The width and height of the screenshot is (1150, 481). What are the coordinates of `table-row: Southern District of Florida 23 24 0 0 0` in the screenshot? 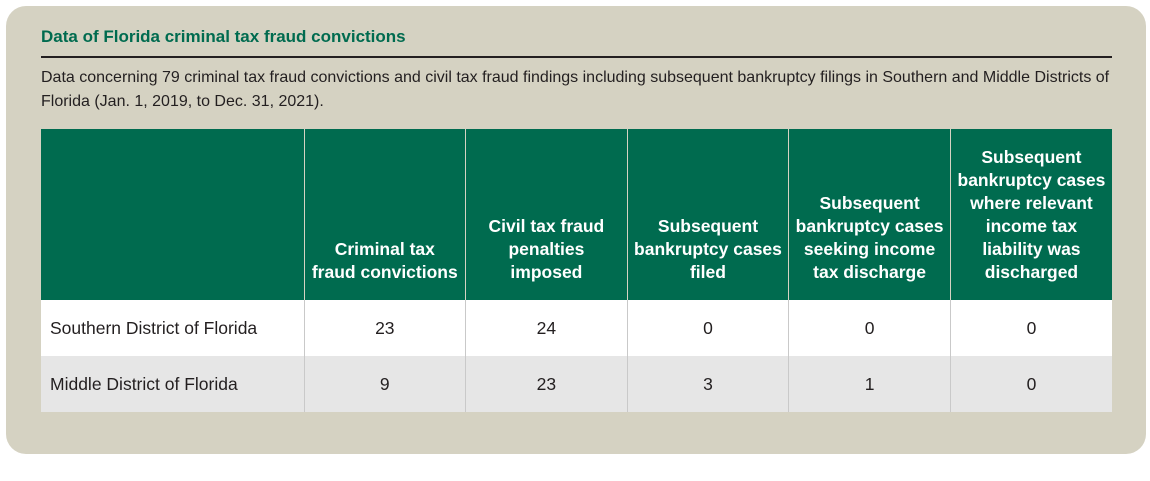 It's located at (576, 328).